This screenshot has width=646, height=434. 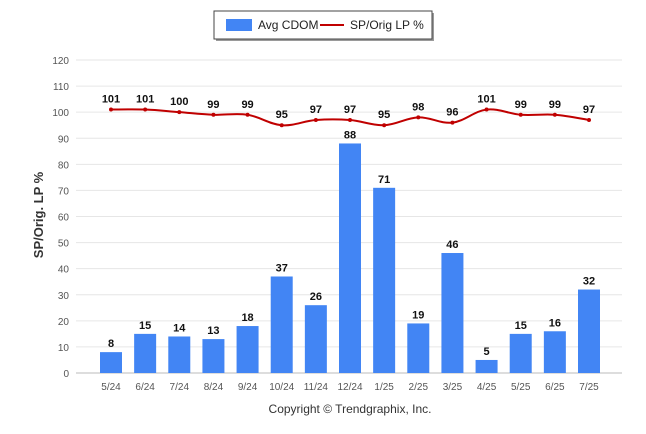 What do you see at coordinates (589, 282) in the screenshot?
I see `bar-value-label: 32` at bounding box center [589, 282].